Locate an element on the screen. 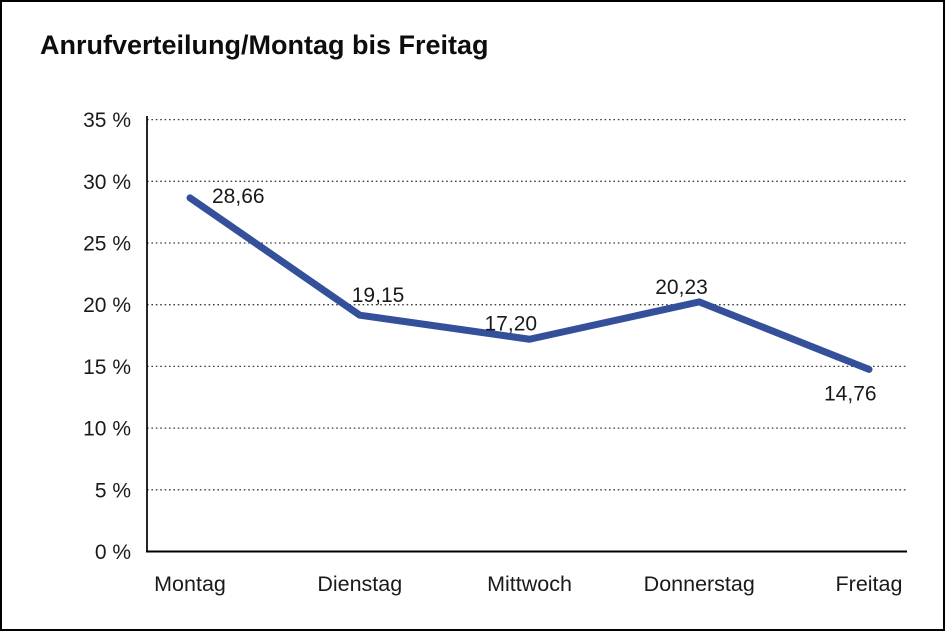 This screenshot has height=631, width=945. y-tick-label: 20 % is located at coordinates (107, 305).